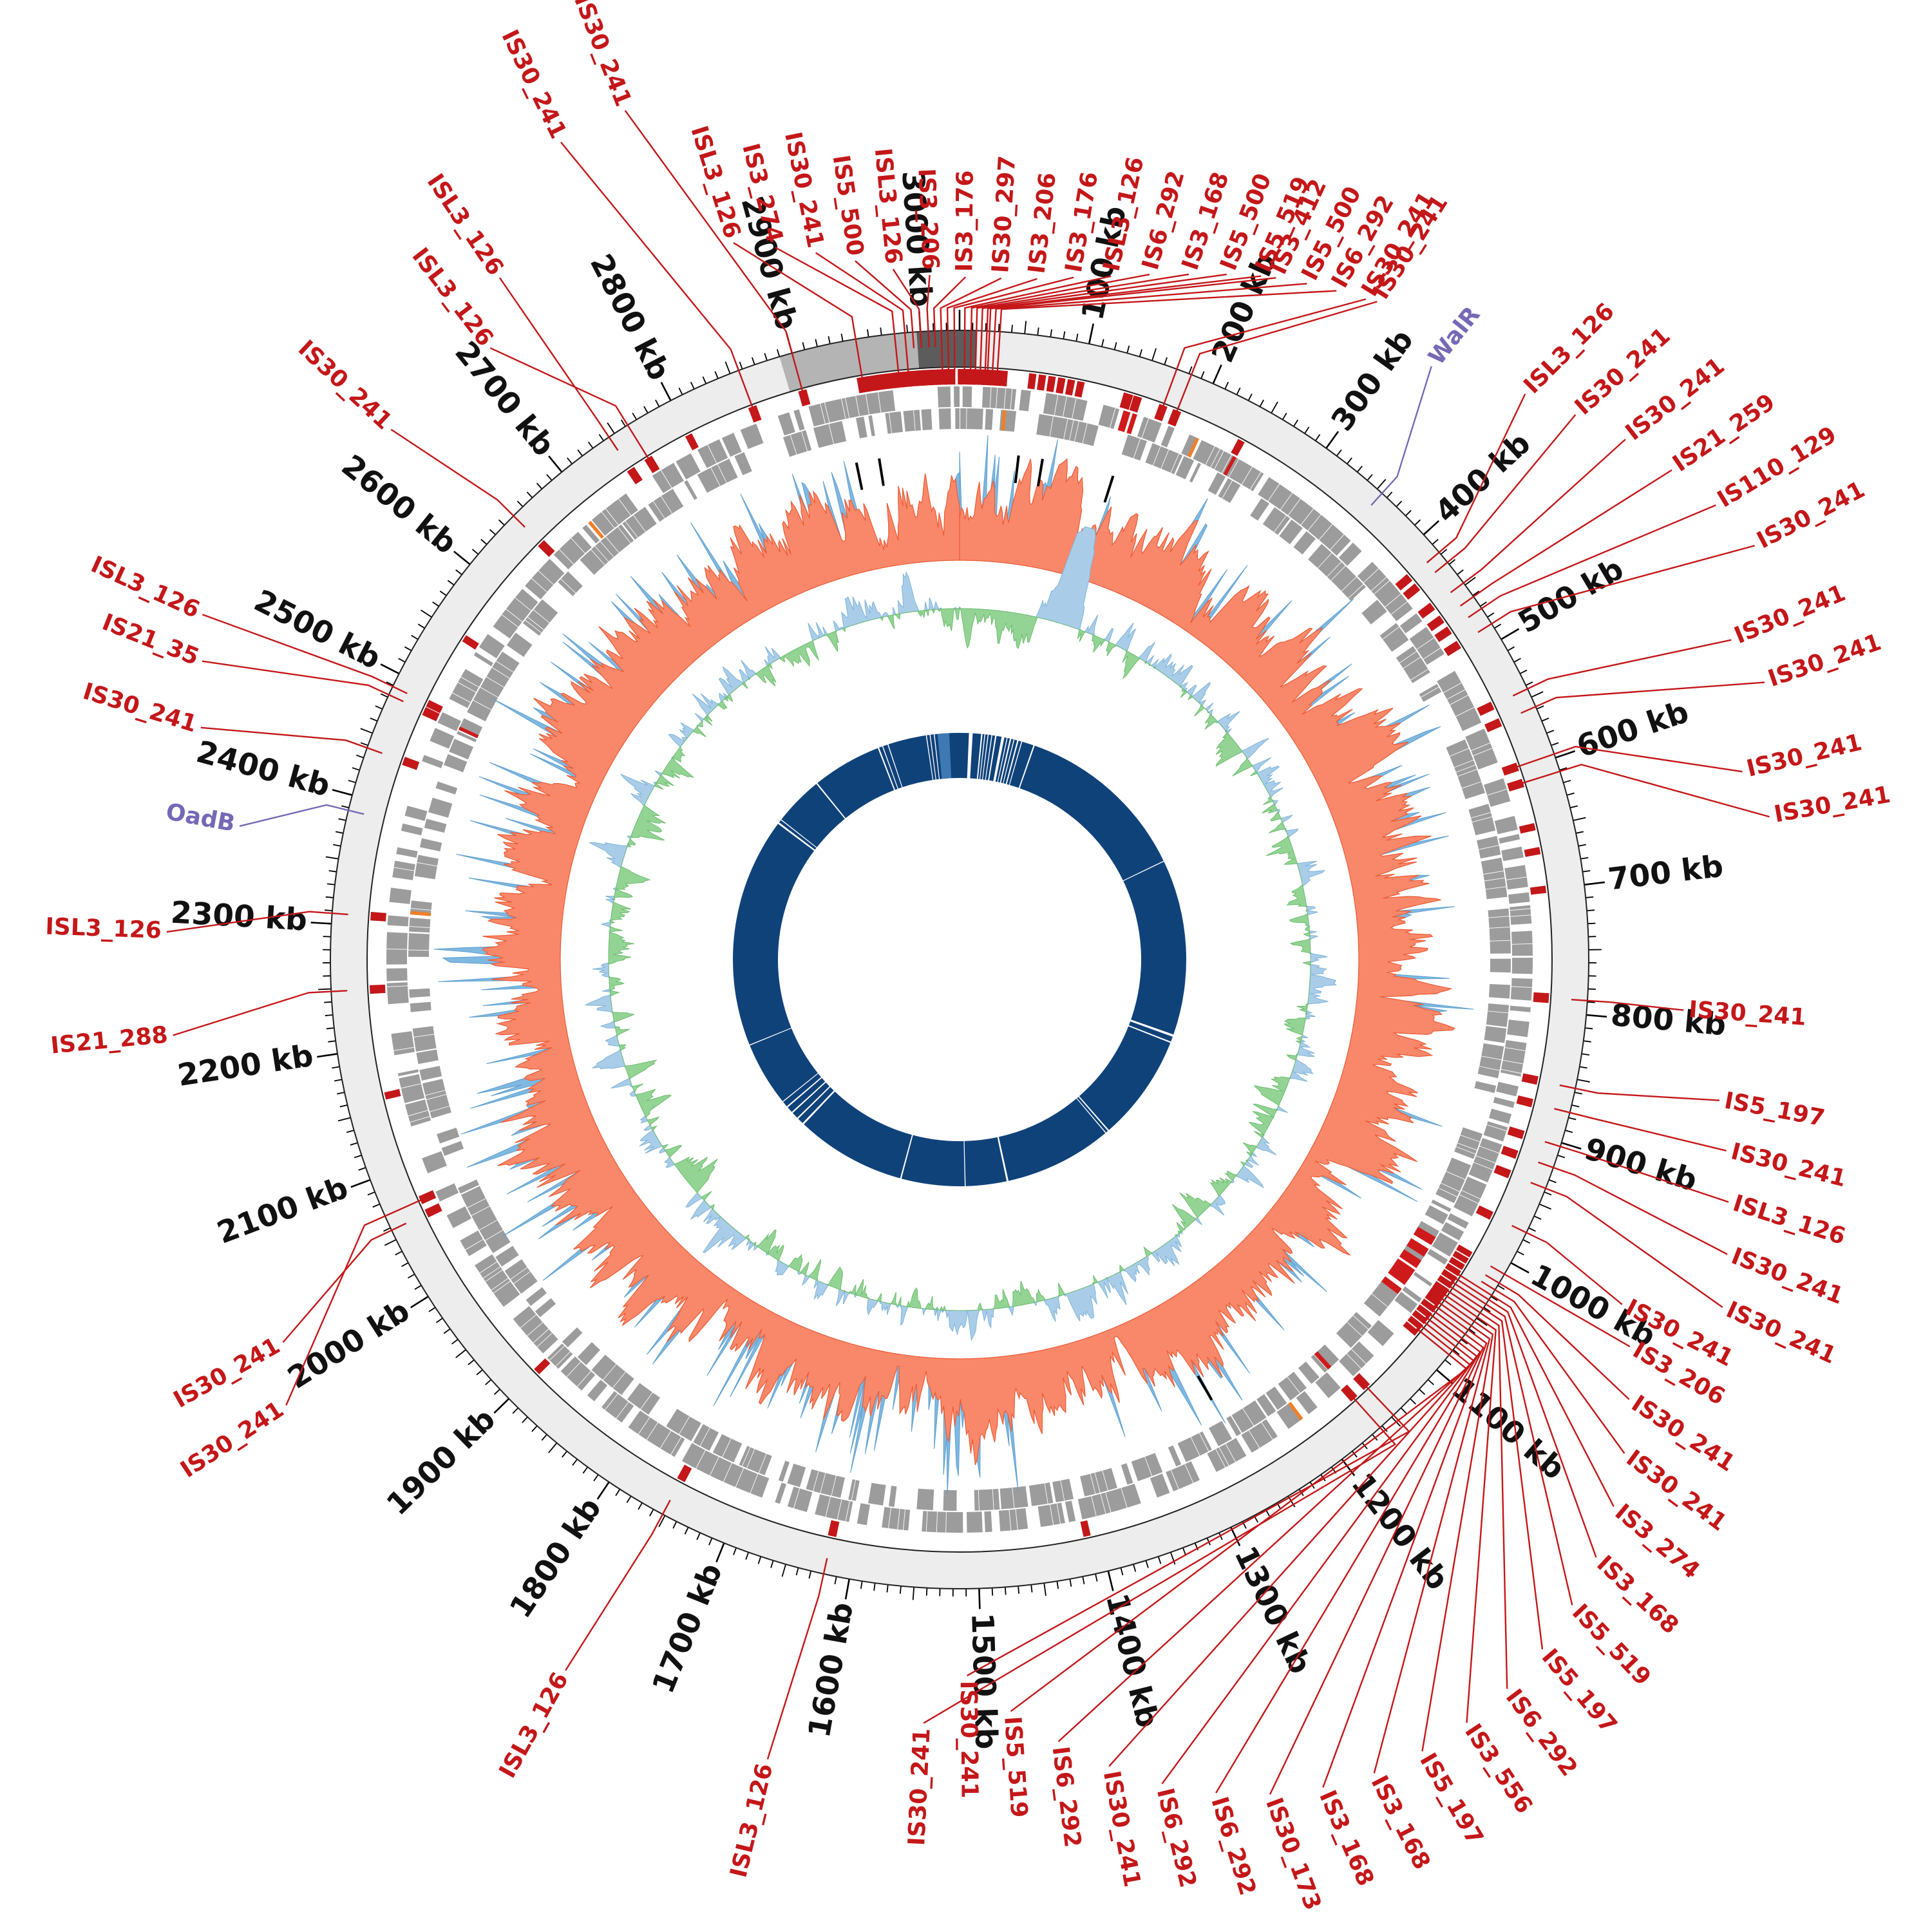 This screenshot has width=1932, height=1932. I want to click on is-element-label: IS30_241, so click(920, 1787).